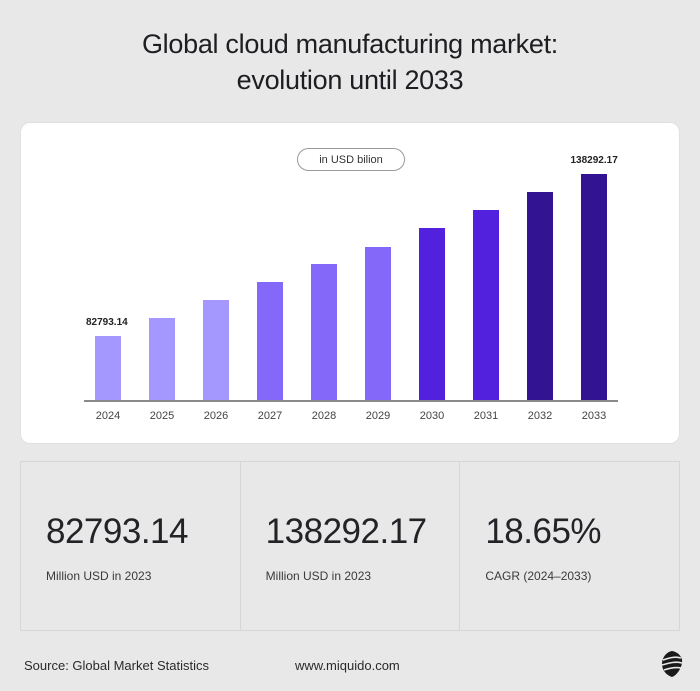 The width and height of the screenshot is (700, 691). Describe the element at coordinates (351, 401) in the screenshot. I see `x-axis-baseline` at that location.